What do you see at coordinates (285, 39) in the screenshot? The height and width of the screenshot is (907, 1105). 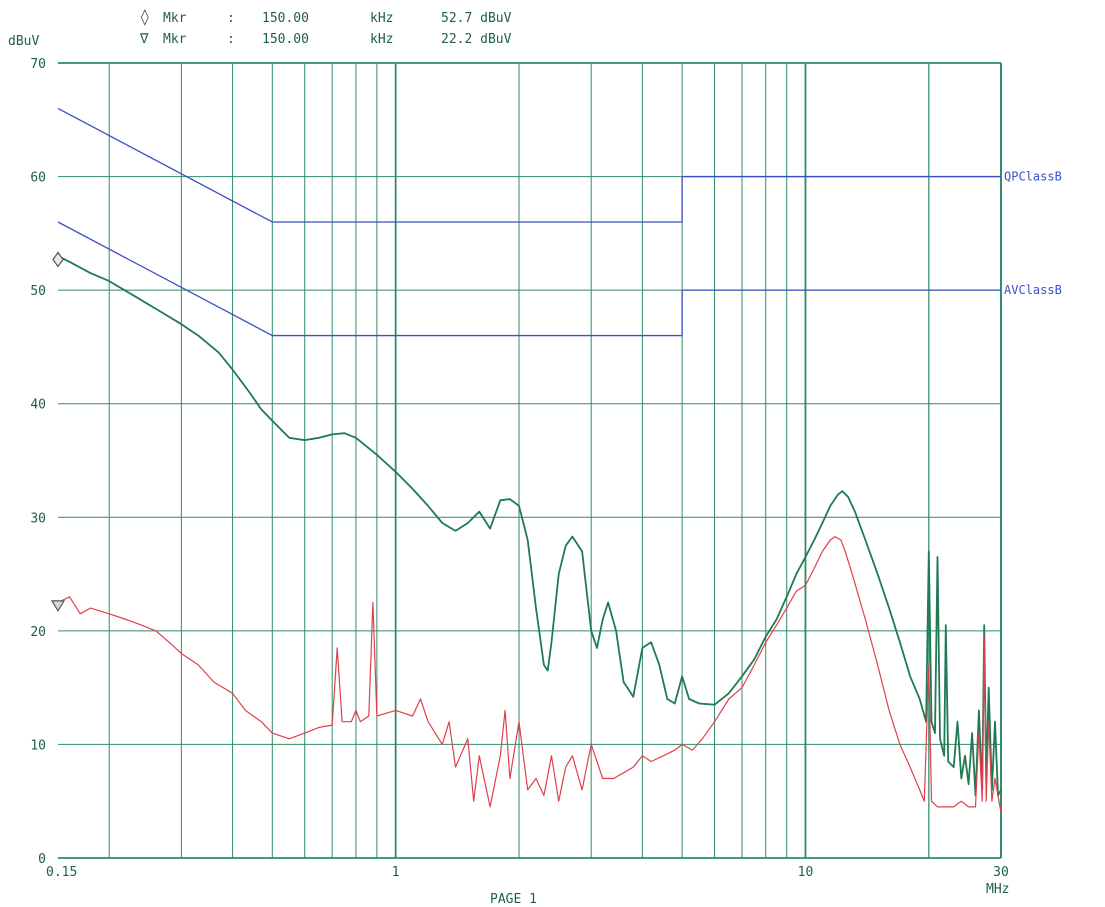 I see `marker-2-frequency: 150.00` at bounding box center [285, 39].